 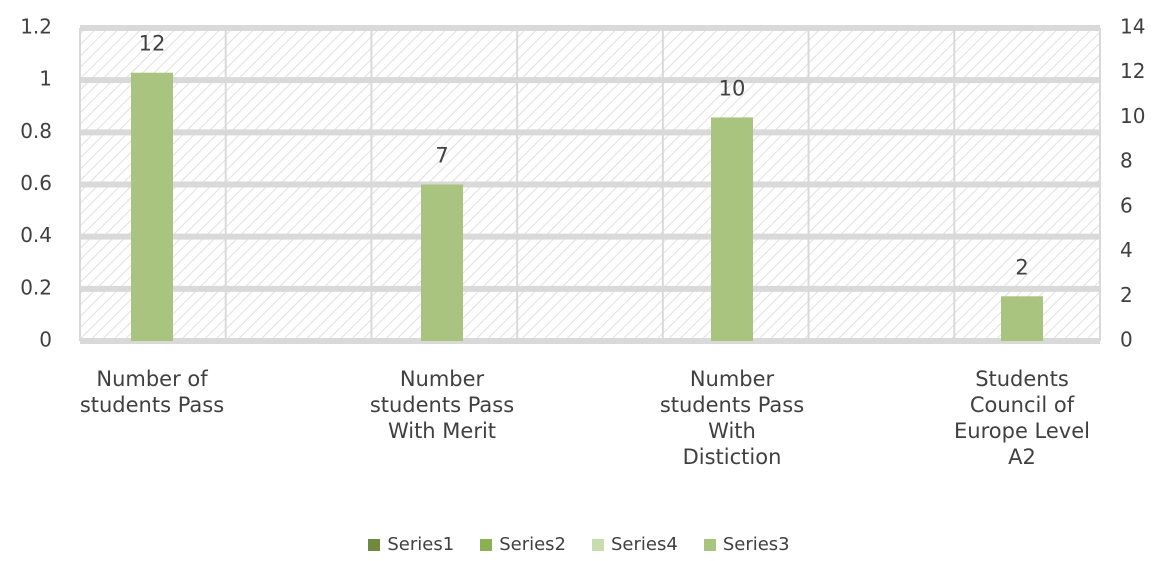 I want to click on legend-label: Series2, so click(x=532, y=544).